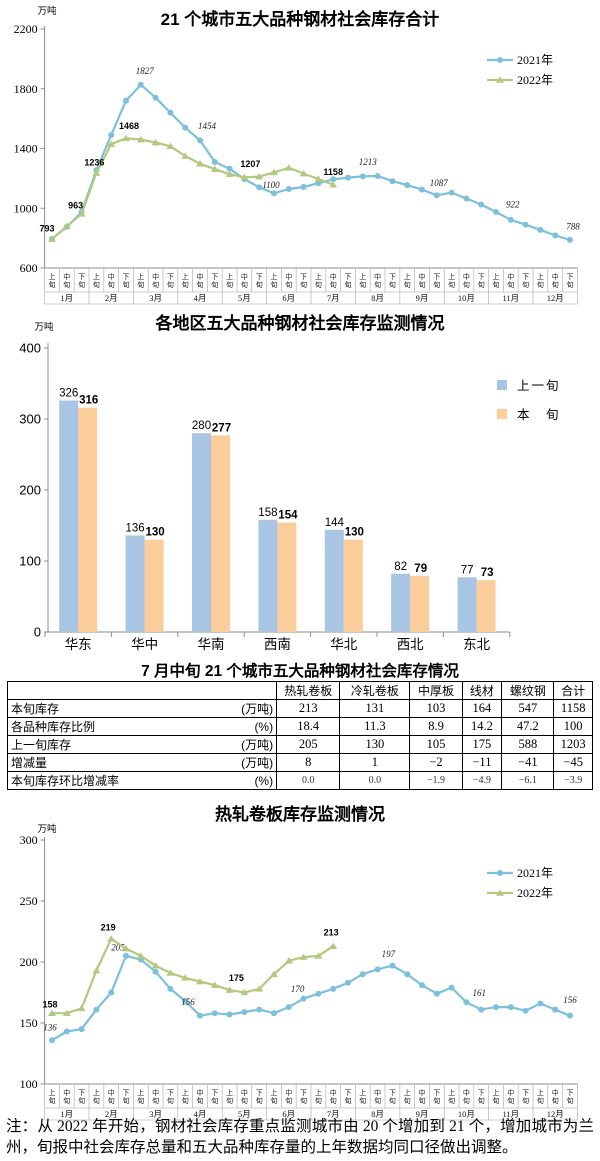  What do you see at coordinates (466, 298) in the screenshot?
I see `month-label: 10月` at bounding box center [466, 298].